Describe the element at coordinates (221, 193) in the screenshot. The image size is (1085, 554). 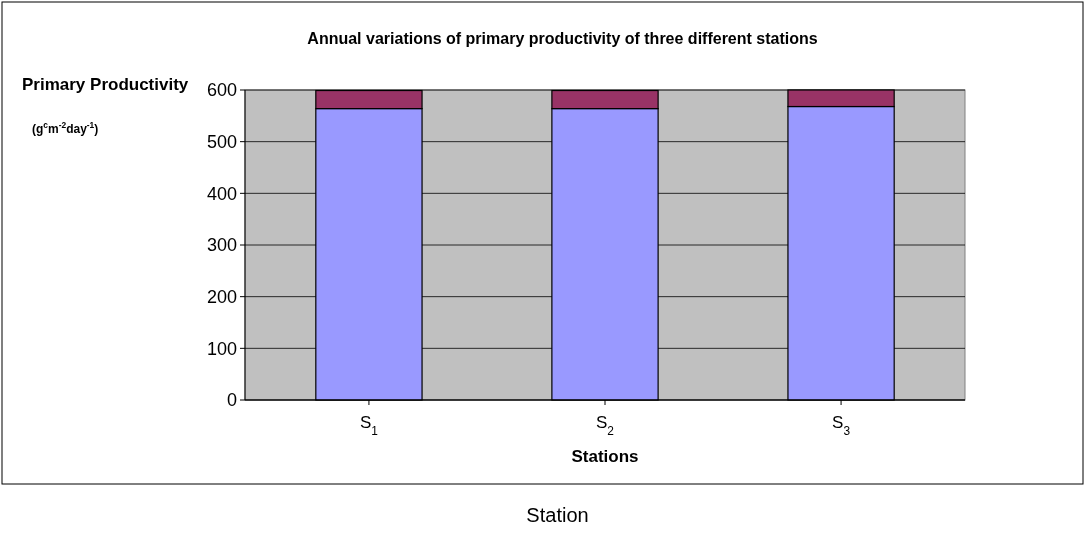
I see `y-tick-label: 400` at that location.